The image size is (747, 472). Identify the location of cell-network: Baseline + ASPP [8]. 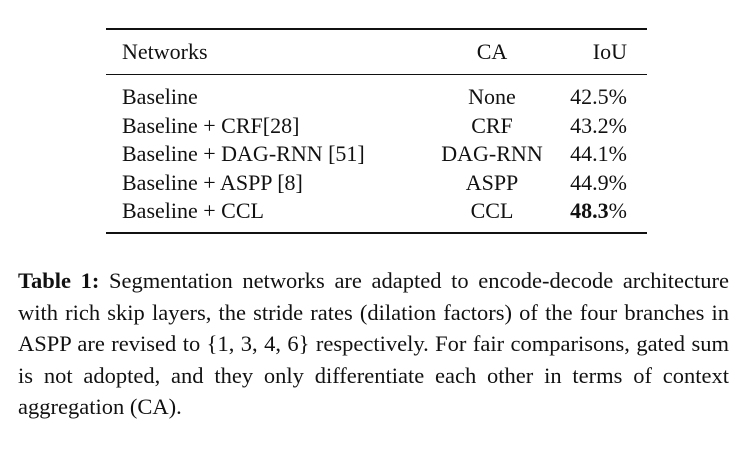
(212, 182).